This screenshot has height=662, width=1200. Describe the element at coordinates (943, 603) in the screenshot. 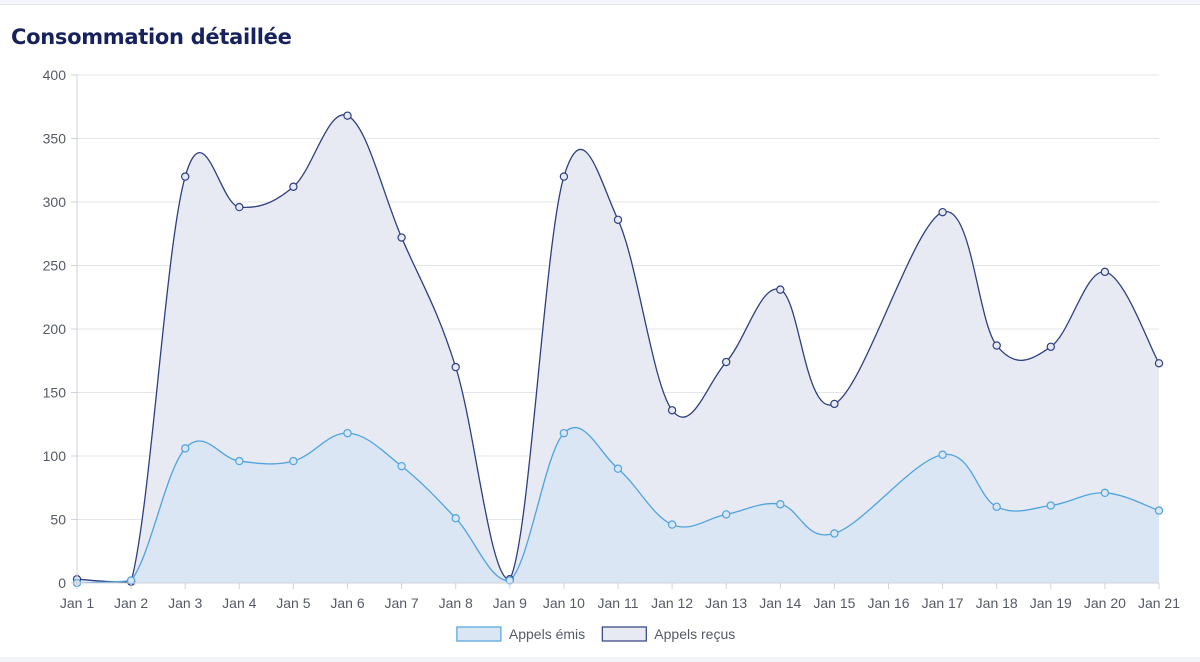

I see `x-tick-label: Jan 17` at that location.